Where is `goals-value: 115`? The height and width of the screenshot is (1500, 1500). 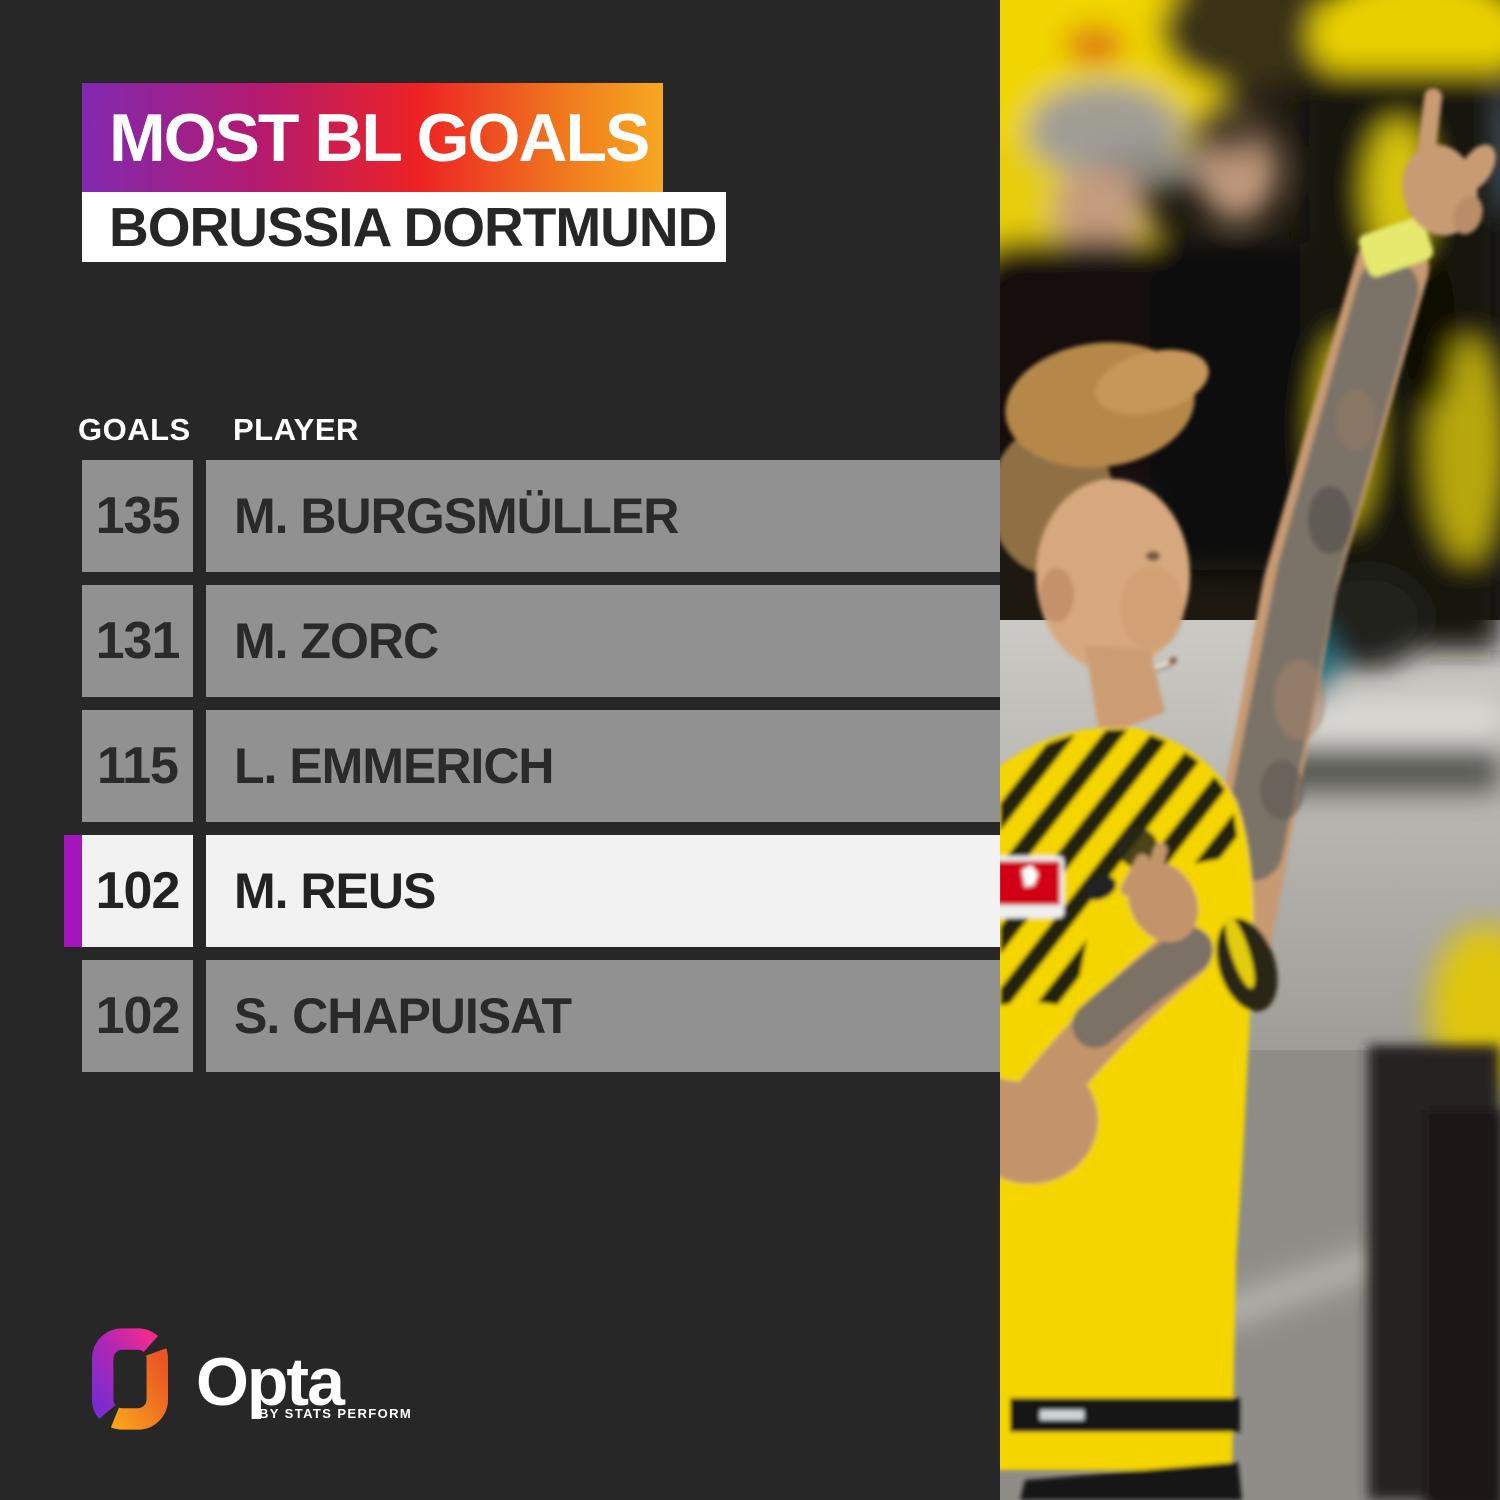 goals-value: 115 is located at coordinates (137, 766).